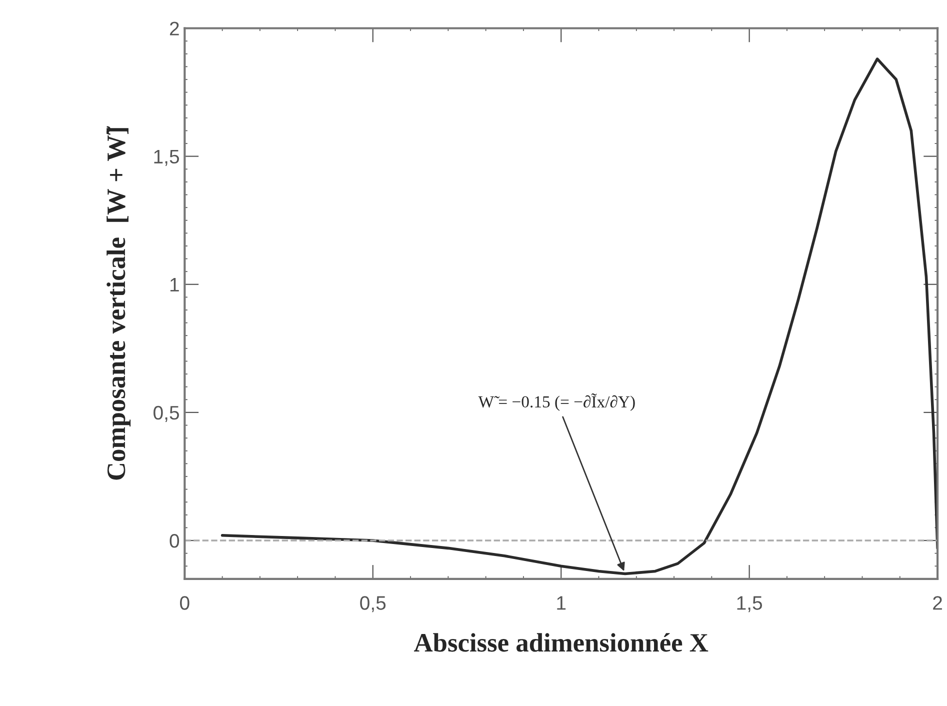 The height and width of the screenshot is (706, 947). What do you see at coordinates (118, 303) in the screenshot?
I see `y-axis-title: Composante verticale [W + W̃]` at bounding box center [118, 303].